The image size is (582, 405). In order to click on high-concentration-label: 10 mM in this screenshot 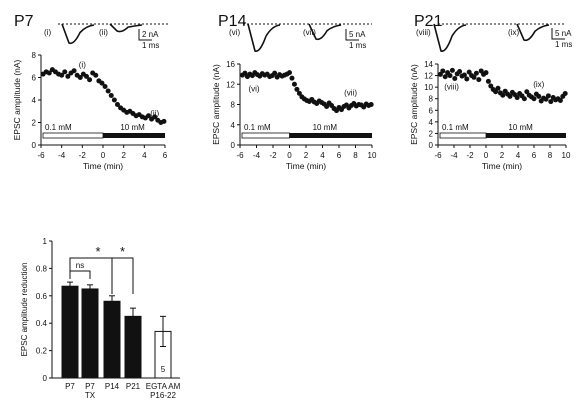, I will do `click(132, 127)`.